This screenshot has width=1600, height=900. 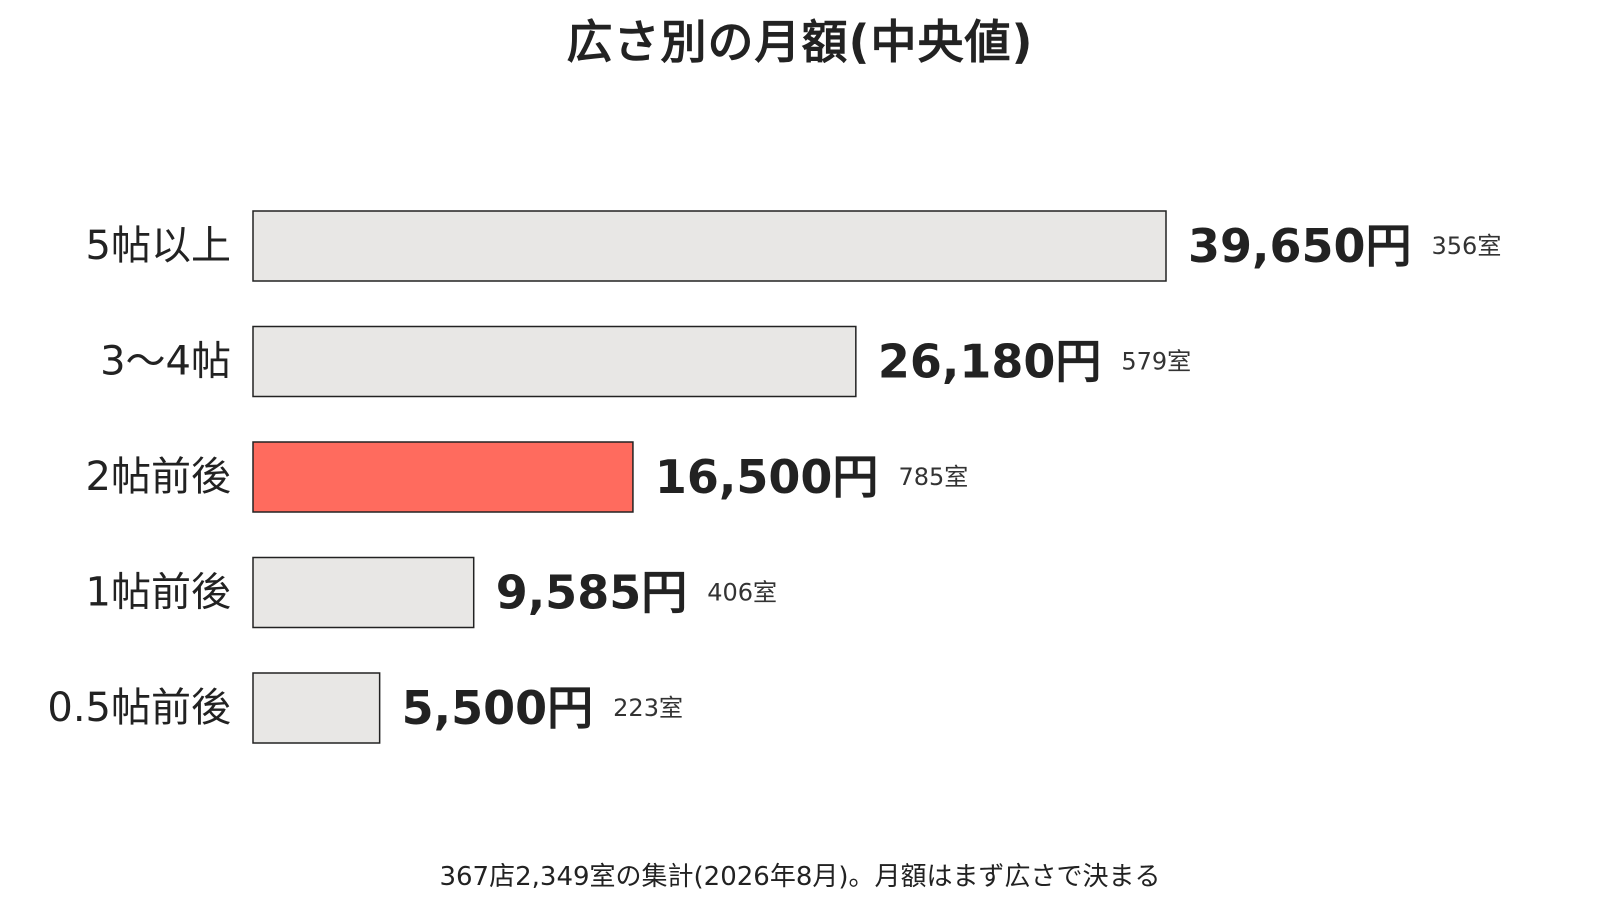 I want to click on category-label: 2帖前後, so click(x=158, y=477).